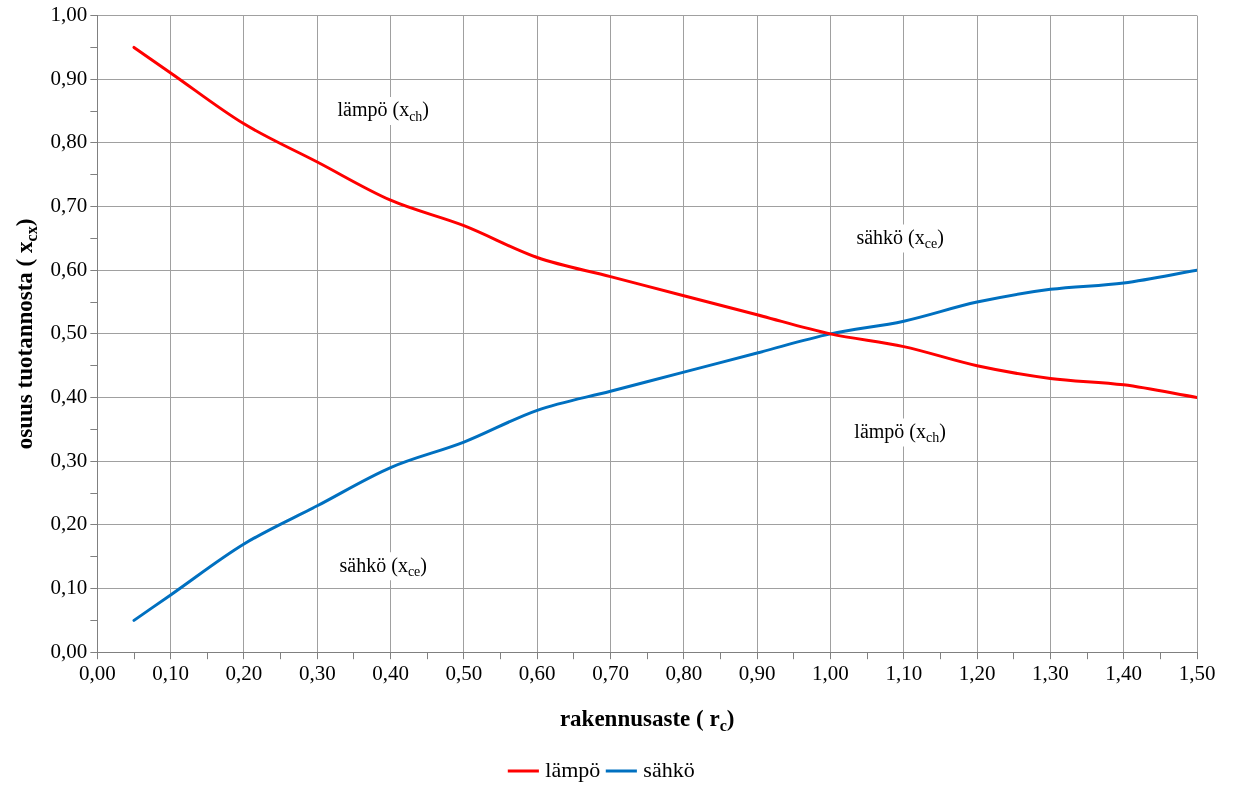 The height and width of the screenshot is (796, 1235). What do you see at coordinates (904, 673) in the screenshot?
I see `x-tick-label: 1,10` at bounding box center [904, 673].